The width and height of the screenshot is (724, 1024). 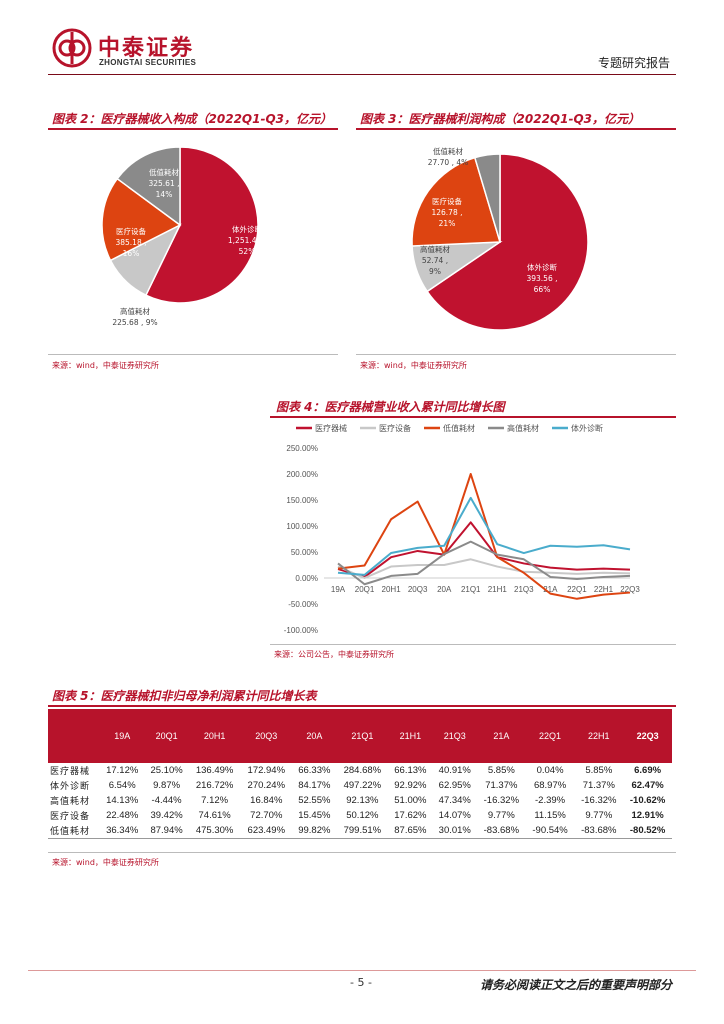 I want to click on table-cell: -10.62%, so click(x=647, y=800).